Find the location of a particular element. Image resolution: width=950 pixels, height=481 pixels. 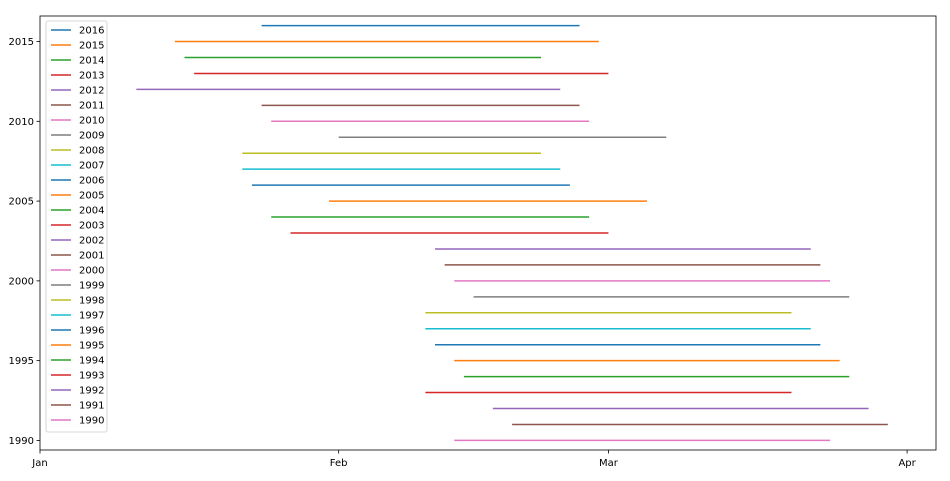

y-tick-label: 2000 is located at coordinates (21, 281).